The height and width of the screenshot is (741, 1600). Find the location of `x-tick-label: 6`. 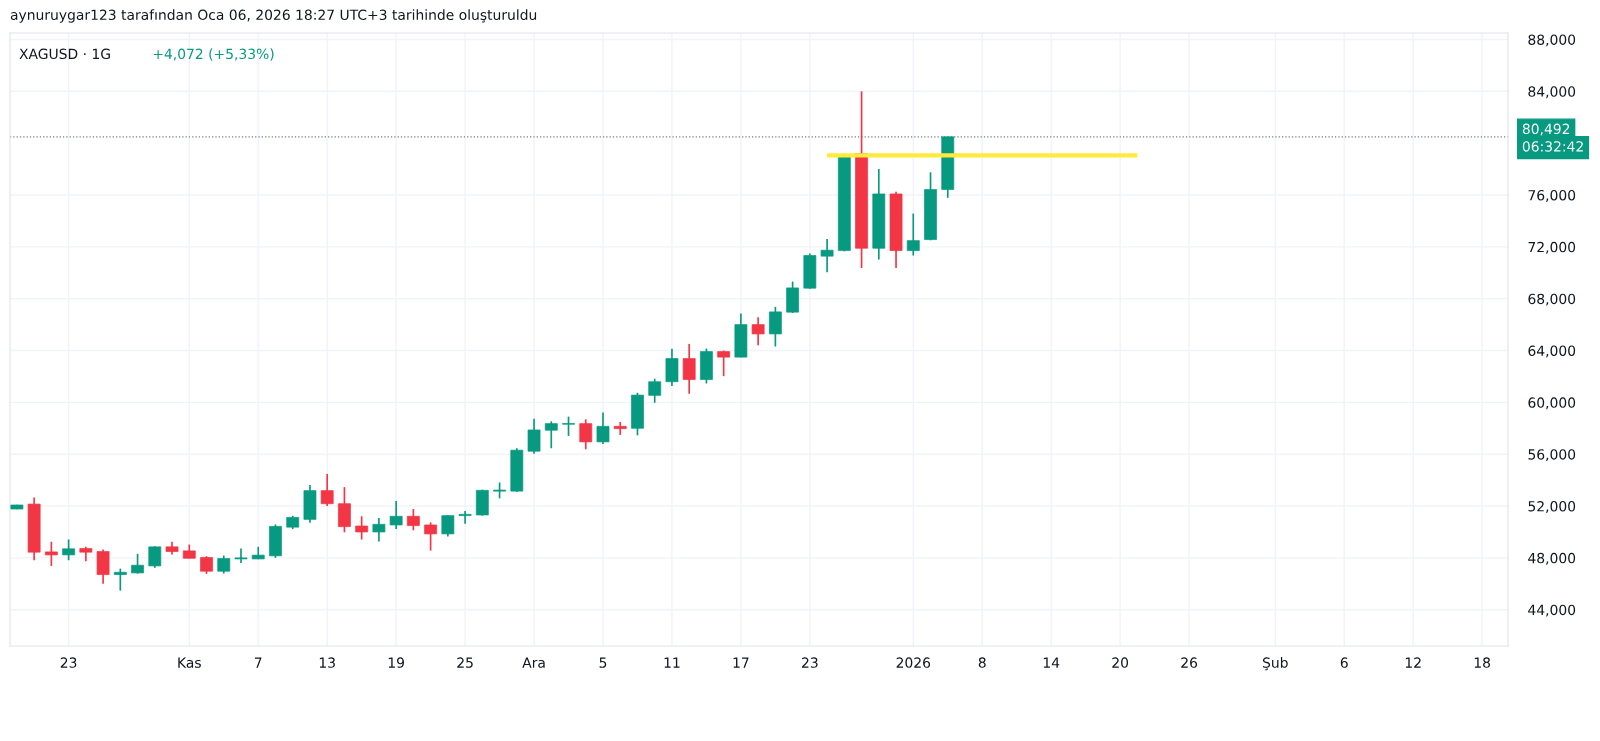

x-tick-label: 6 is located at coordinates (1344, 662).